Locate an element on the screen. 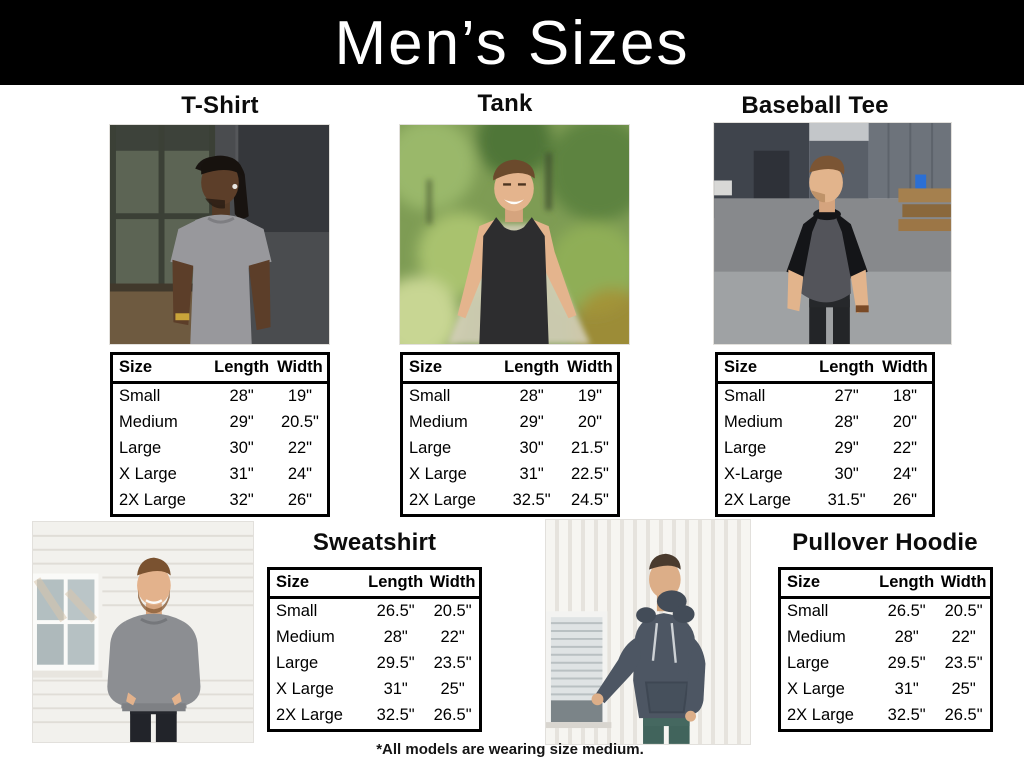 The width and height of the screenshot is (1024, 764). baseball-tee-body is located at coordinates (826, 260).